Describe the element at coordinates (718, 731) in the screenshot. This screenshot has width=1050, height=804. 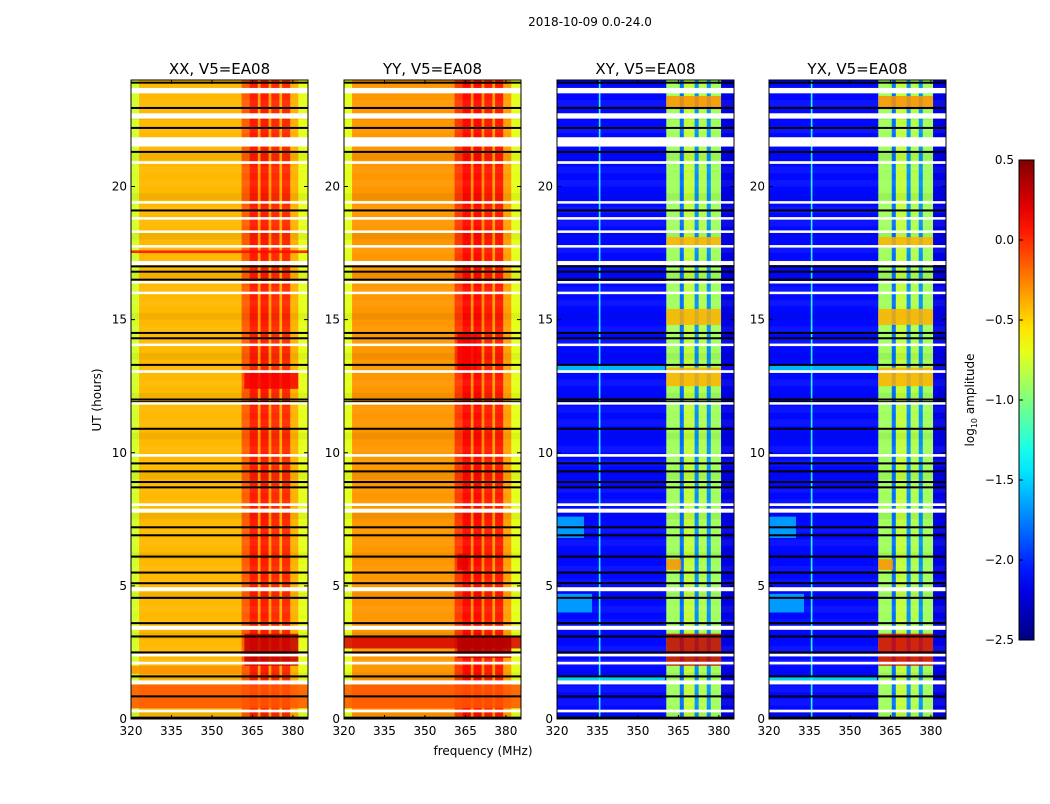
I see `x-tick-label: 380` at that location.